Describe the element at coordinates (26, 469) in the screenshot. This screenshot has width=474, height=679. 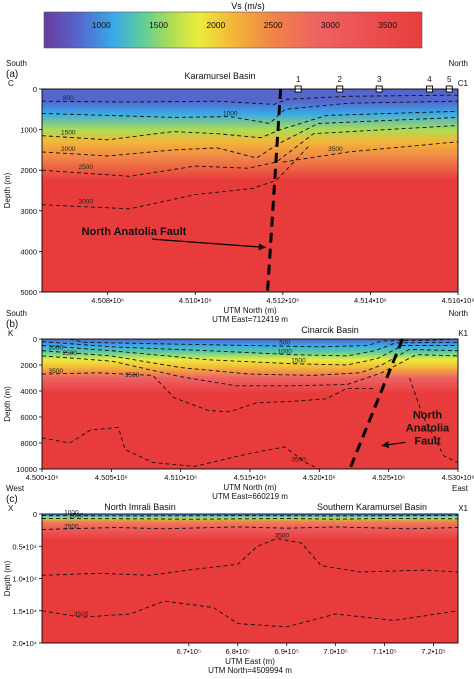
I see `y-tick-label: 10000` at that location.